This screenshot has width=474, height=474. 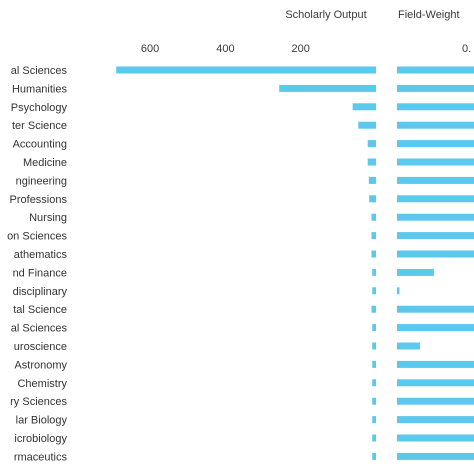 I want to click on scholarly-output-ticks: 600 400 200, so click(x=225, y=49).